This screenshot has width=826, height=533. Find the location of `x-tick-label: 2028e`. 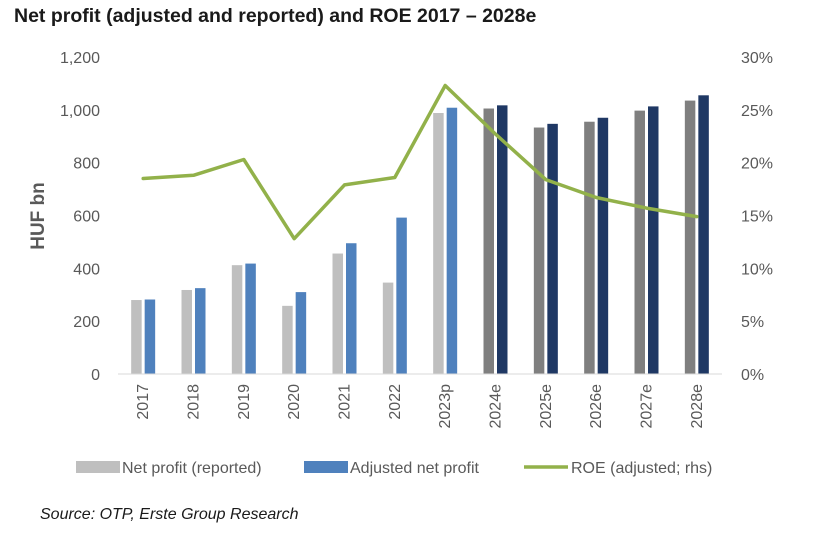

x-tick-label: 2028e is located at coordinates (697, 406).